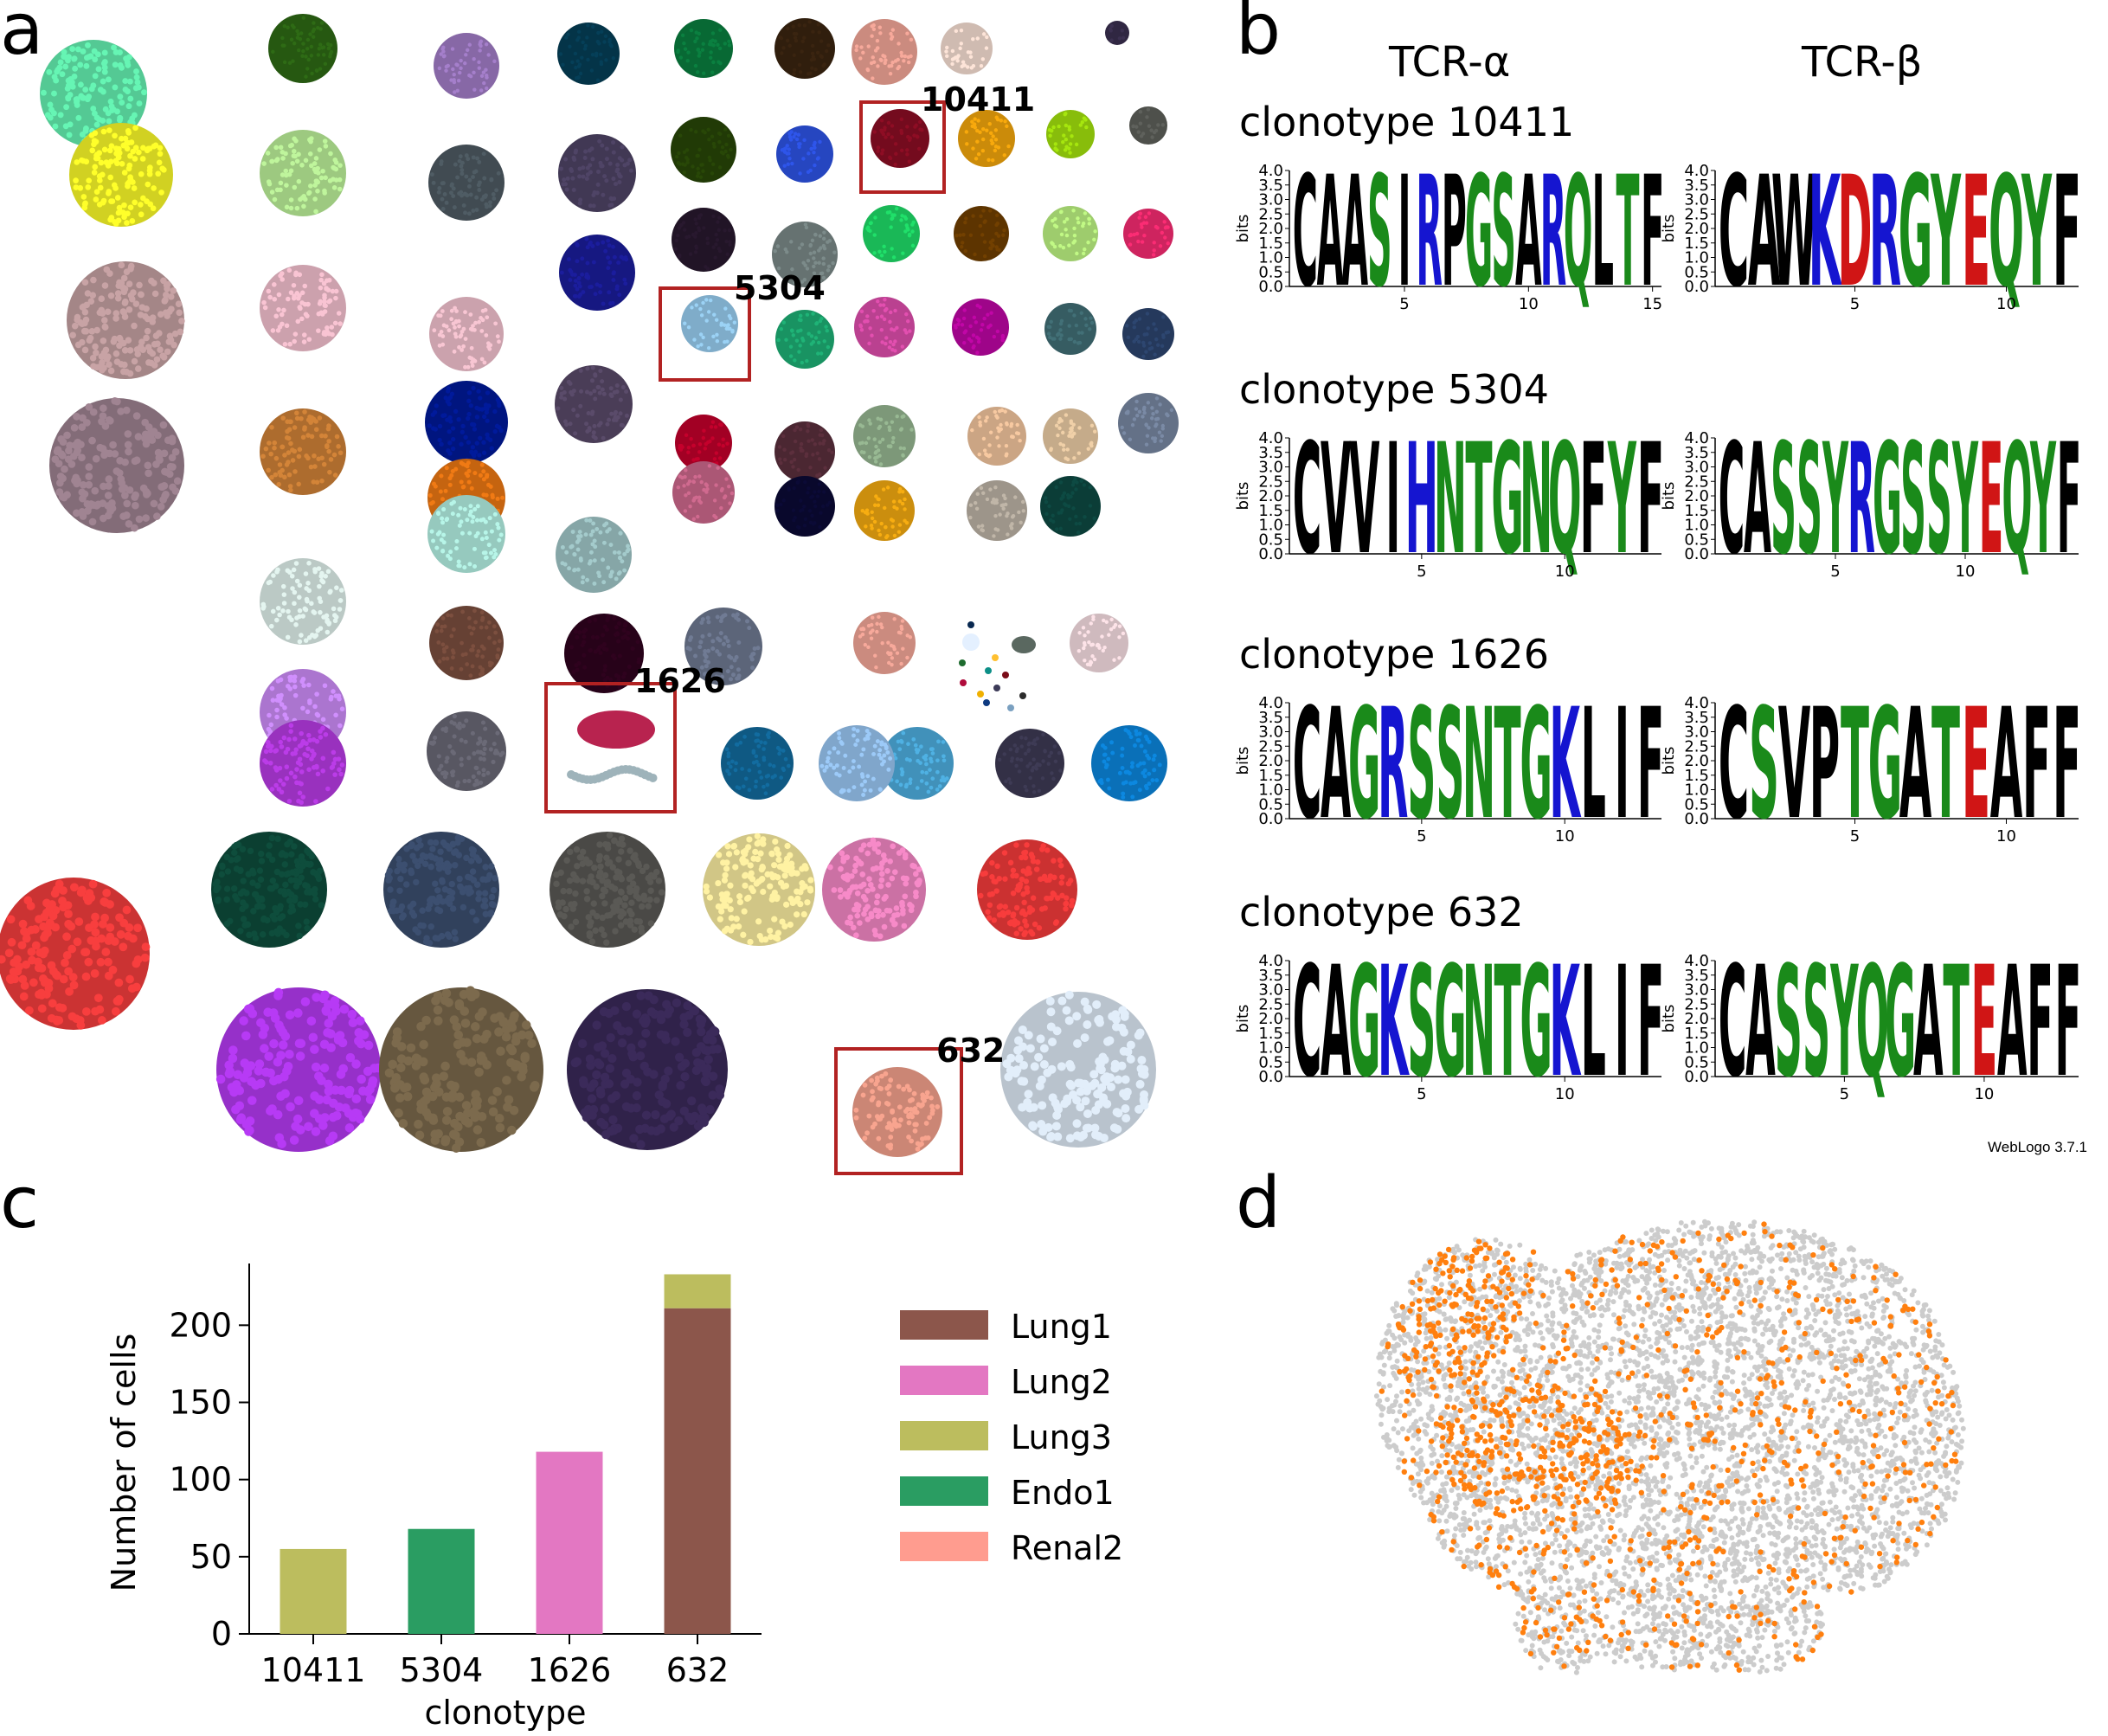 The image size is (2108, 1736). What do you see at coordinates (1429, 233) in the screenshot?
I see `logo-residue: R` at bounding box center [1429, 233].